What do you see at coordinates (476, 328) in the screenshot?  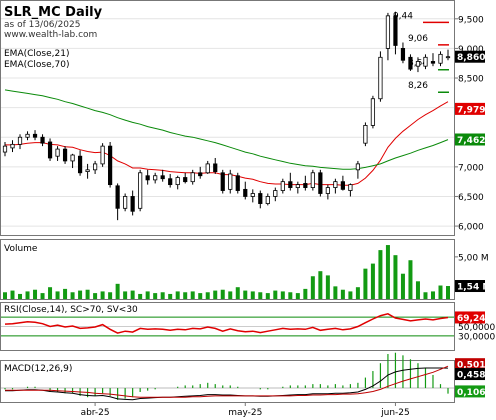 I see `rsi-tick-label: 50,0000` at bounding box center [476, 328].